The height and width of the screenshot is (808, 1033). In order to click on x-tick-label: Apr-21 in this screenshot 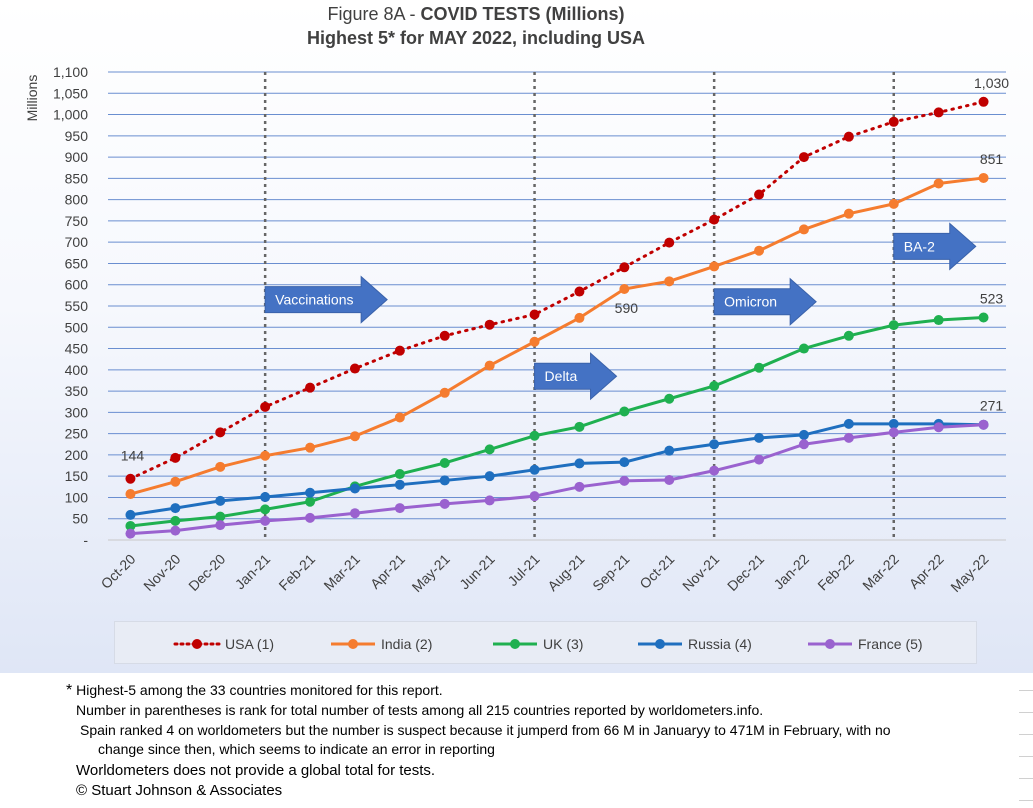, I will do `click(387, 571)`.